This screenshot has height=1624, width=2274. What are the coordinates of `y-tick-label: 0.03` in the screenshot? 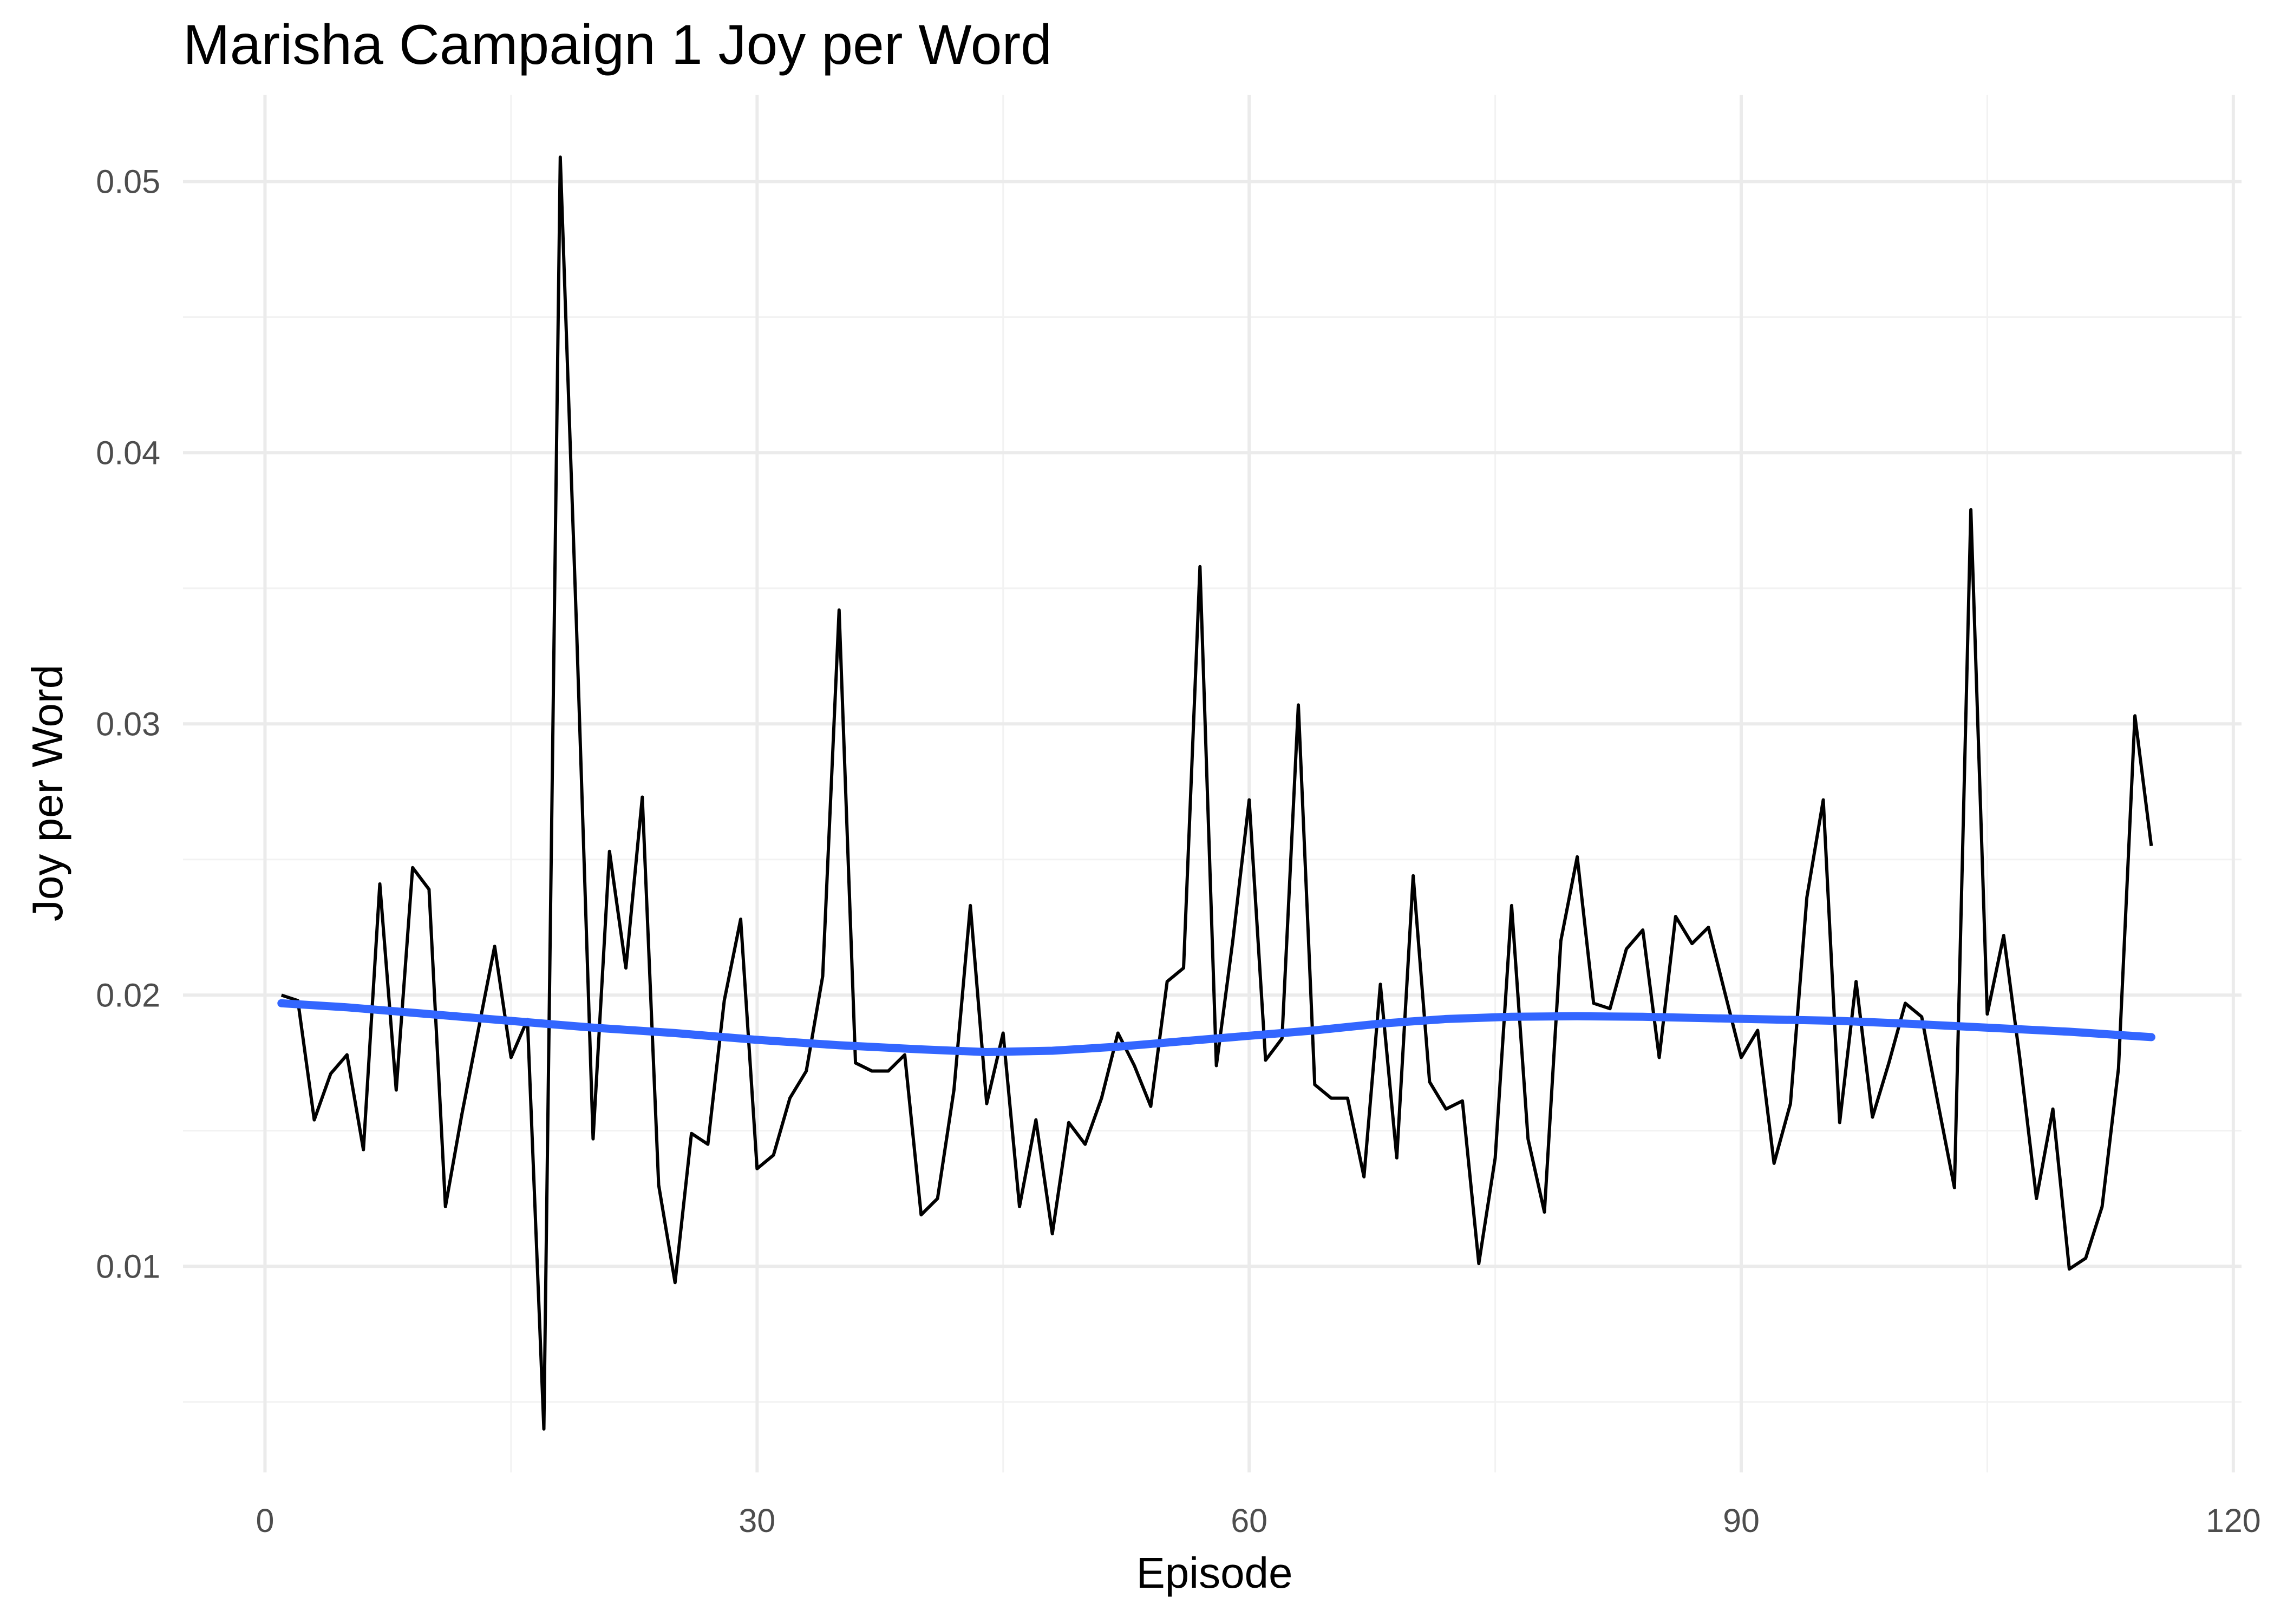 It's located at (128, 723).